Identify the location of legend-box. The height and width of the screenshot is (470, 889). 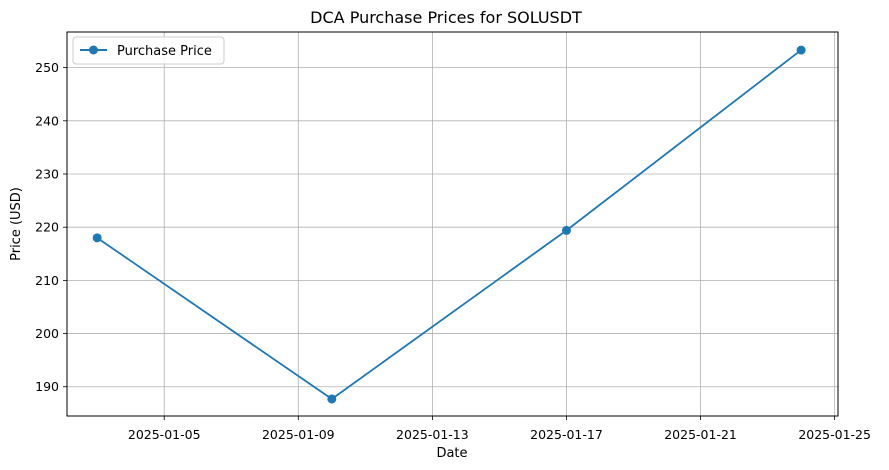
(148, 50).